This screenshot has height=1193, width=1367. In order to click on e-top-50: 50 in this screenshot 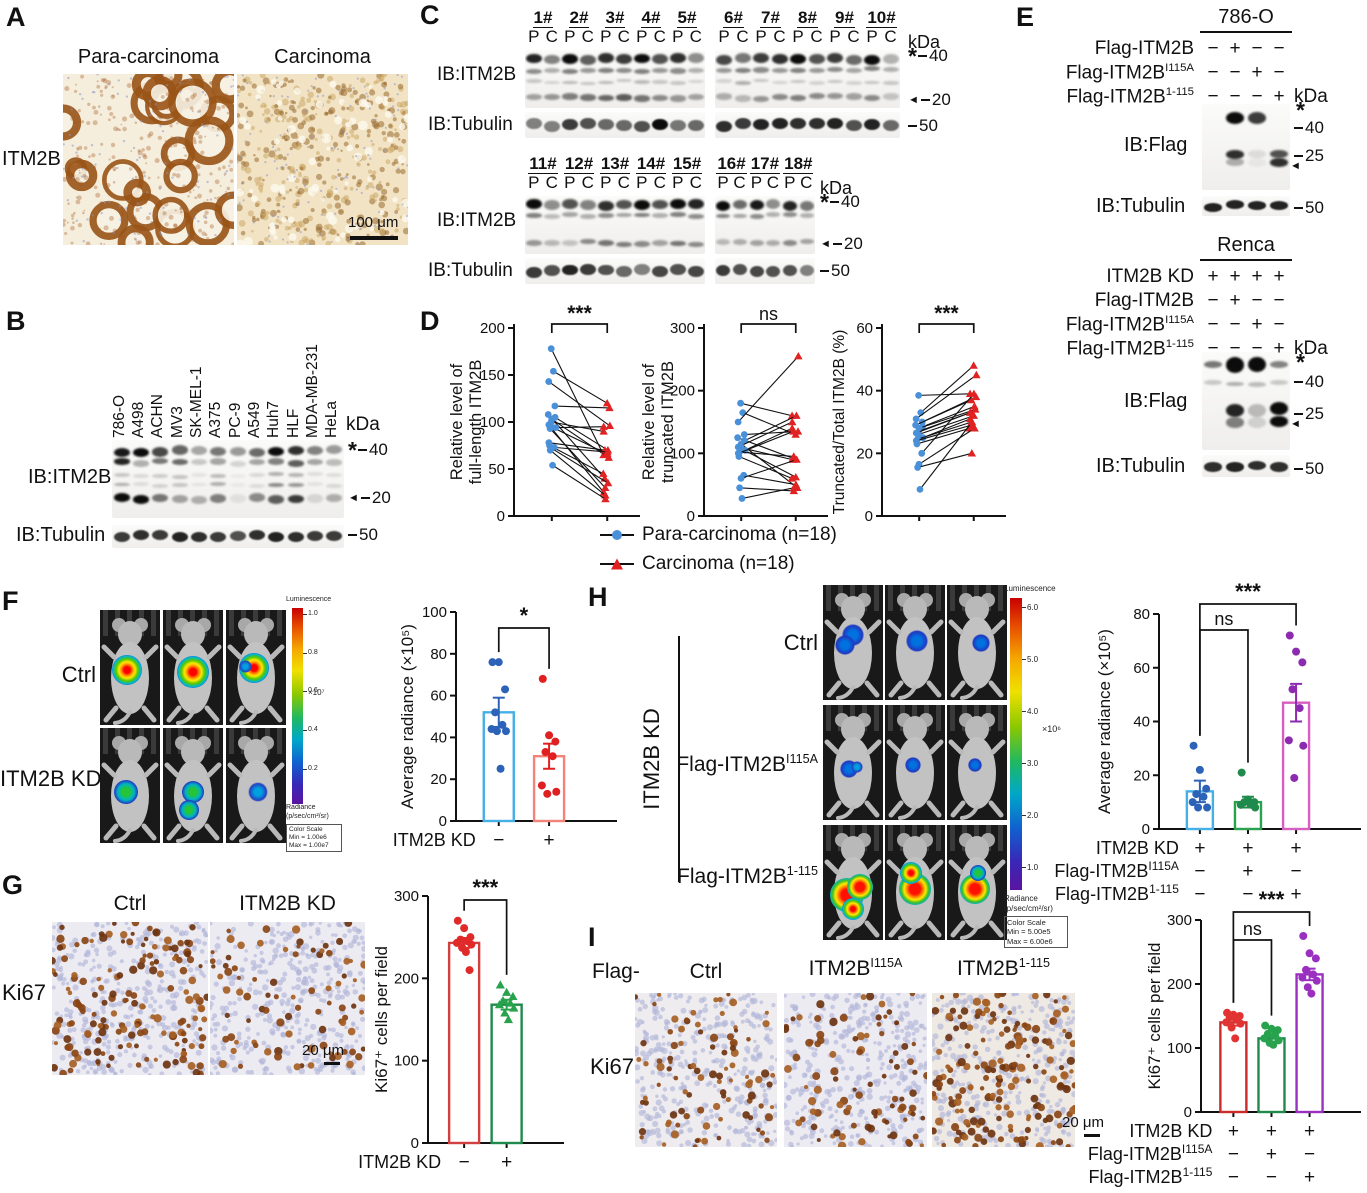, I will do `click(1309, 208)`.